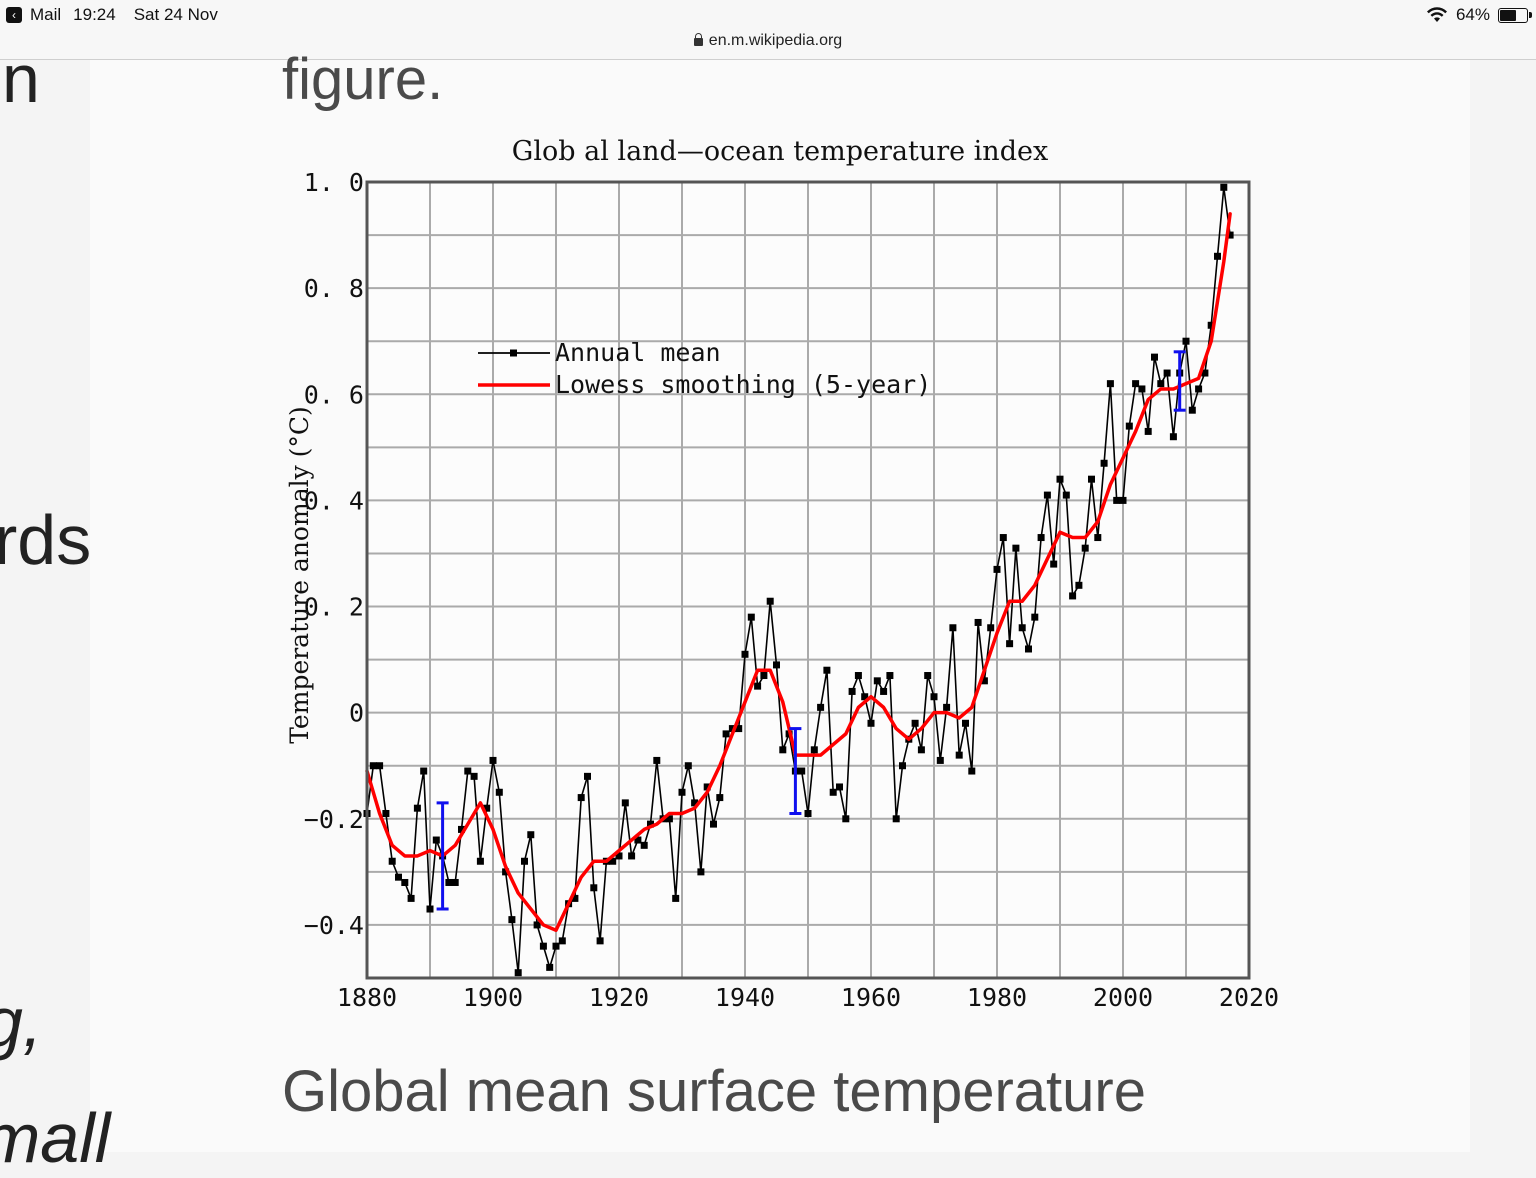 The width and height of the screenshot is (1536, 1178). What do you see at coordinates (1472, 14) in the screenshot?
I see `battery-percent: 64%` at bounding box center [1472, 14].